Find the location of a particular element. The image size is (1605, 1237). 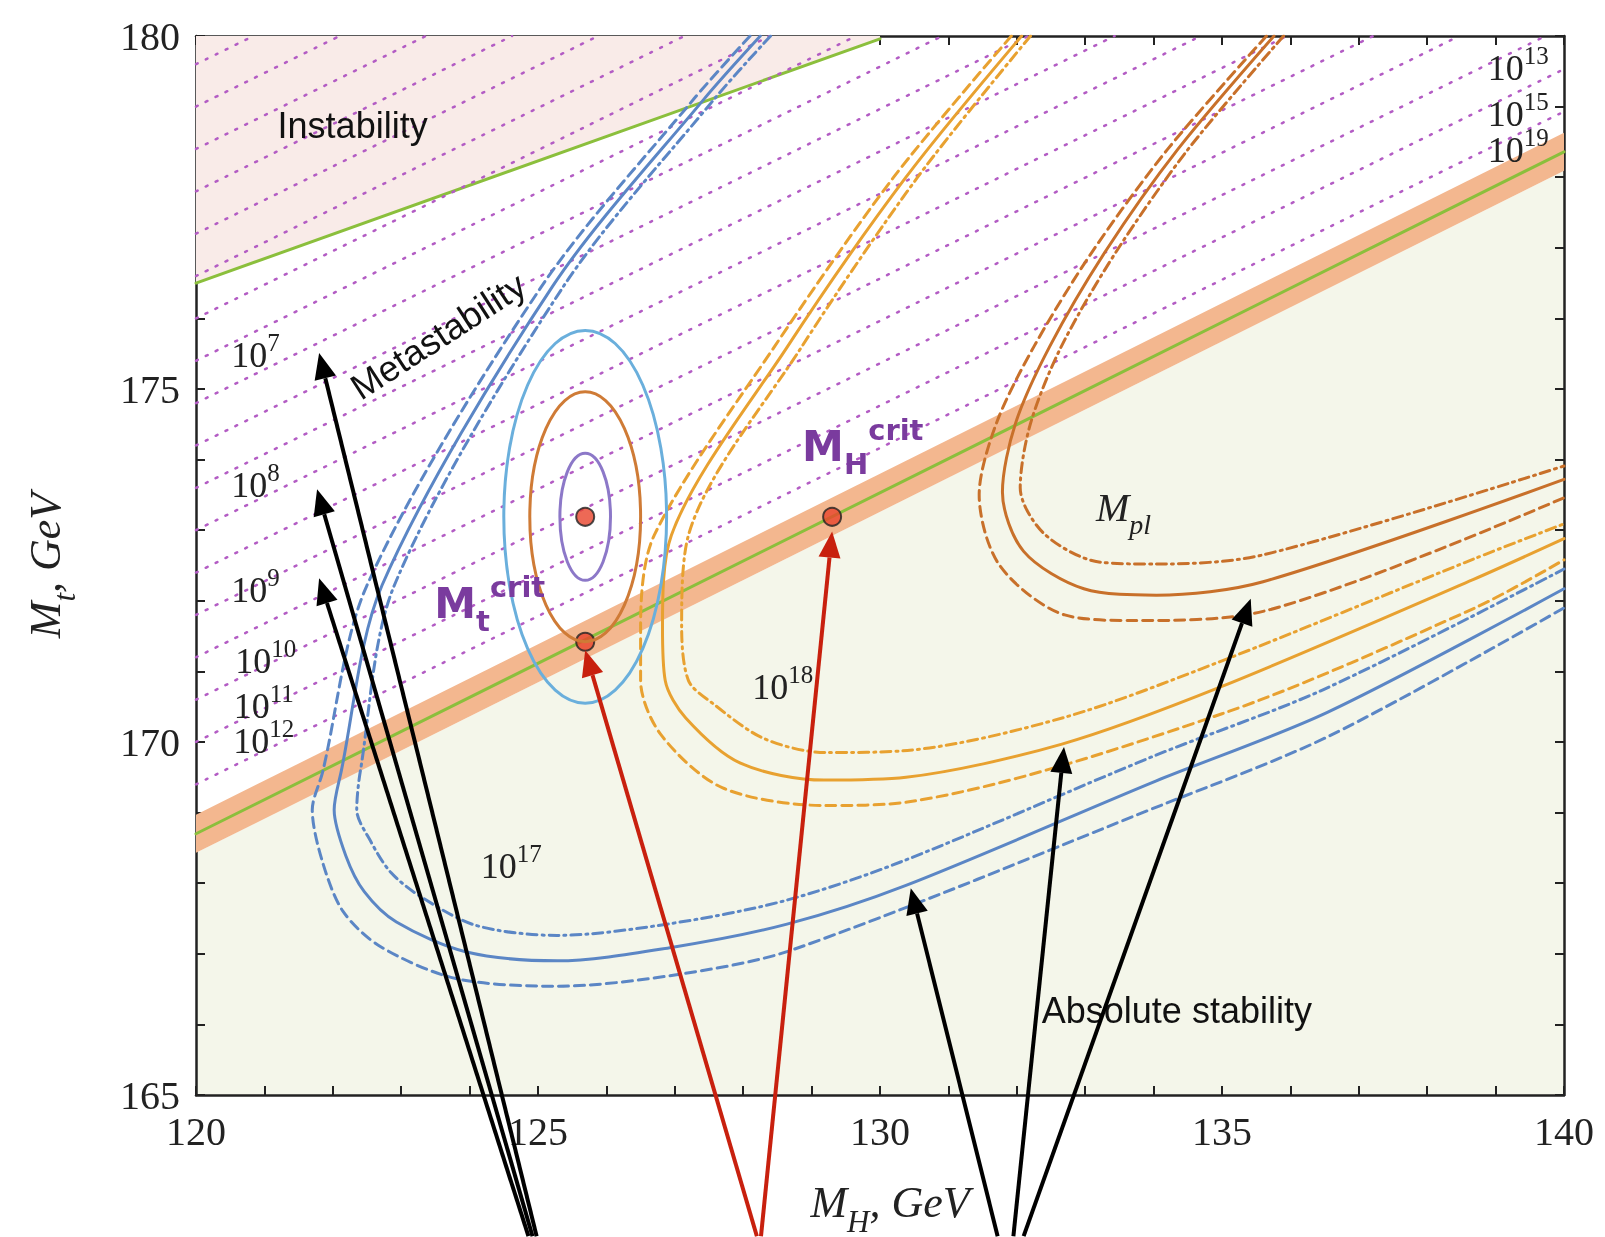

x-tick-label: 130 is located at coordinates (880, 1131).